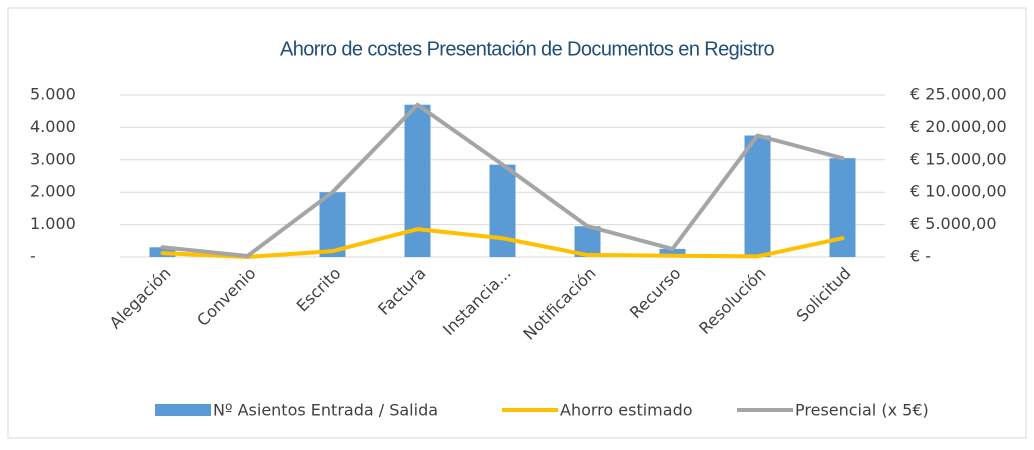 This screenshot has width=1034, height=450. Describe the element at coordinates (626, 410) in the screenshot. I see `legend-label: Ahorro estimado` at that location.